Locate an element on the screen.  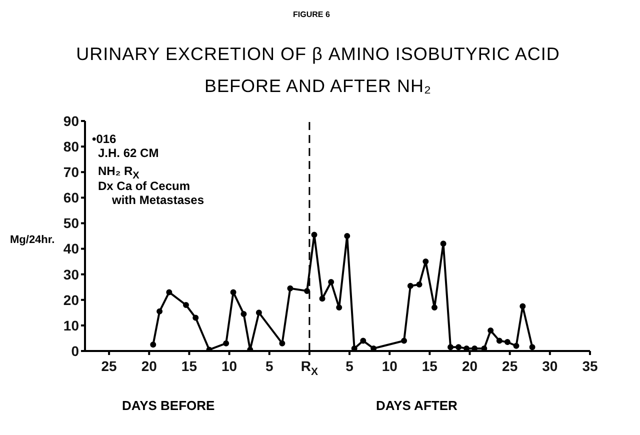
annotation: Dx Ca of Cecum is located at coordinates (144, 186).